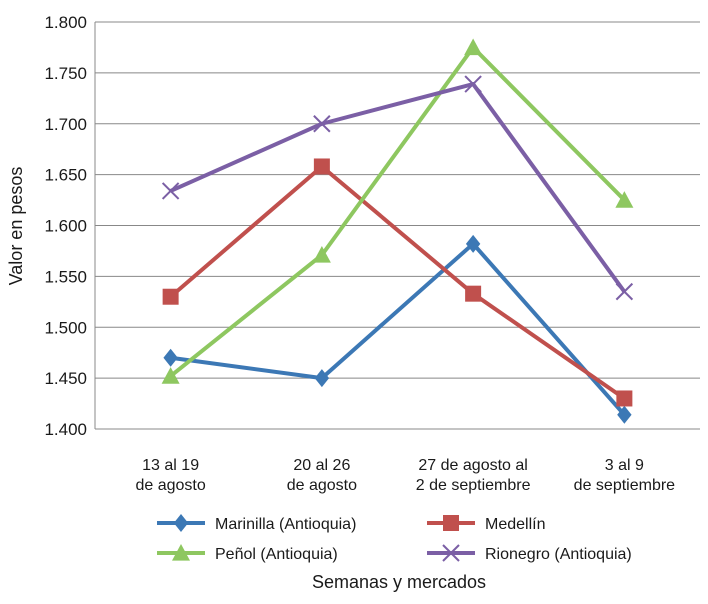  Describe the element at coordinates (170, 475) in the screenshot. I see `x-category-label: 13 al 19 de agosto` at that location.